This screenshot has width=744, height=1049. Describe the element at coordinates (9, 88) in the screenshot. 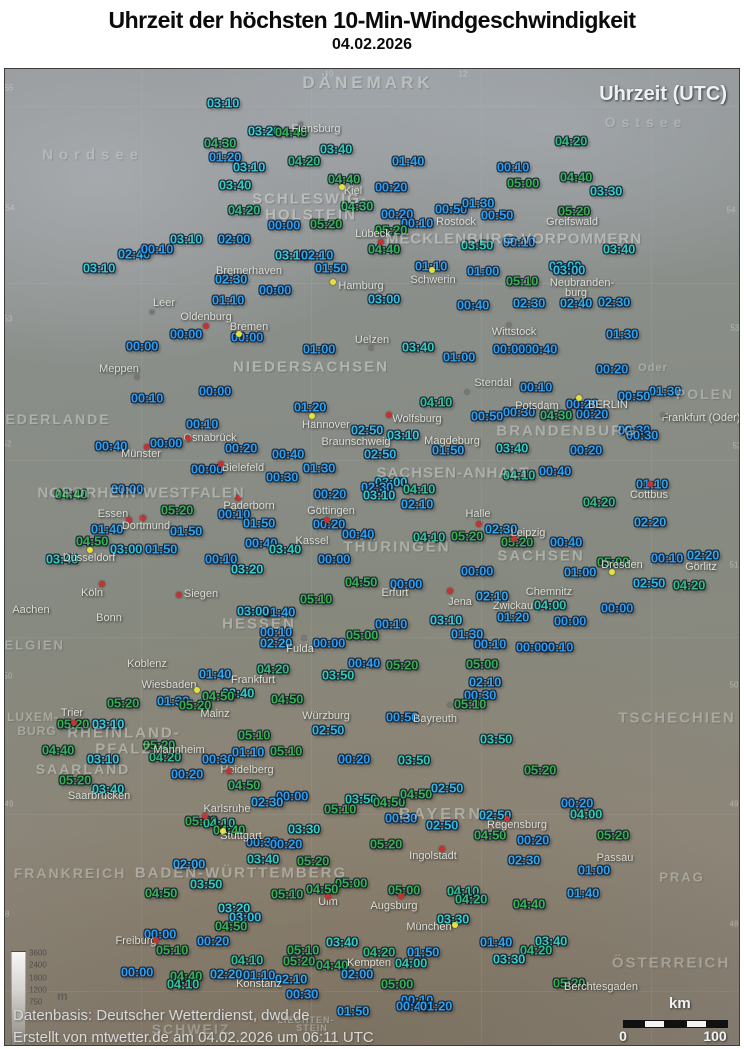

I see `graticule-degree-label: 55` at that location.